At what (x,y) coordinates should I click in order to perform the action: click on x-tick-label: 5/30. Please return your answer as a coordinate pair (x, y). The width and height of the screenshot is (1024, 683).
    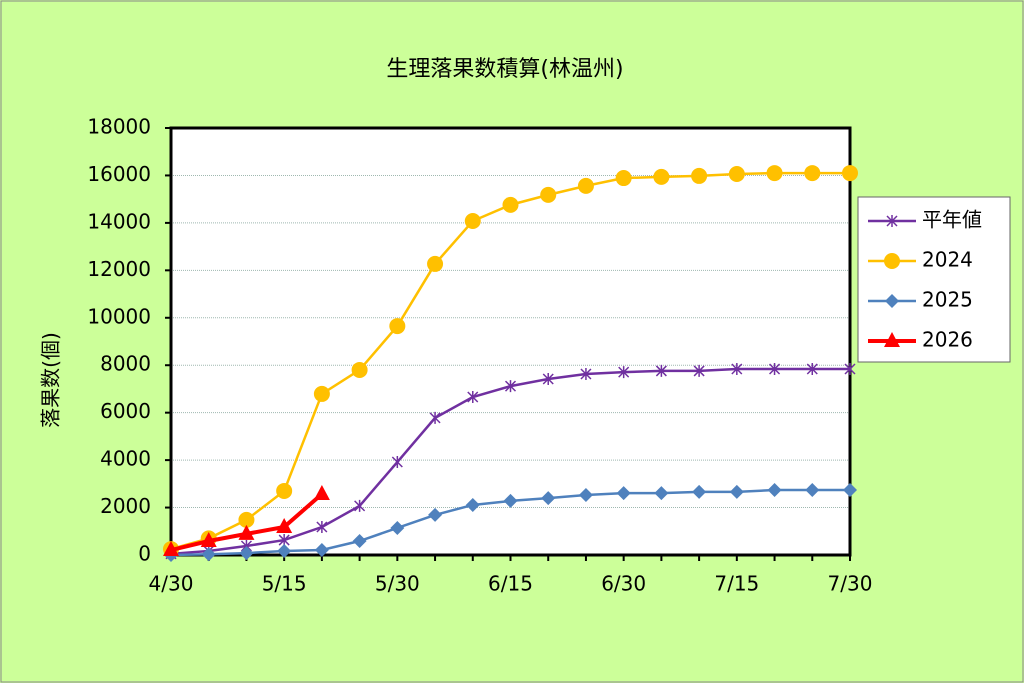
    Looking at the image, I should click on (397, 584).